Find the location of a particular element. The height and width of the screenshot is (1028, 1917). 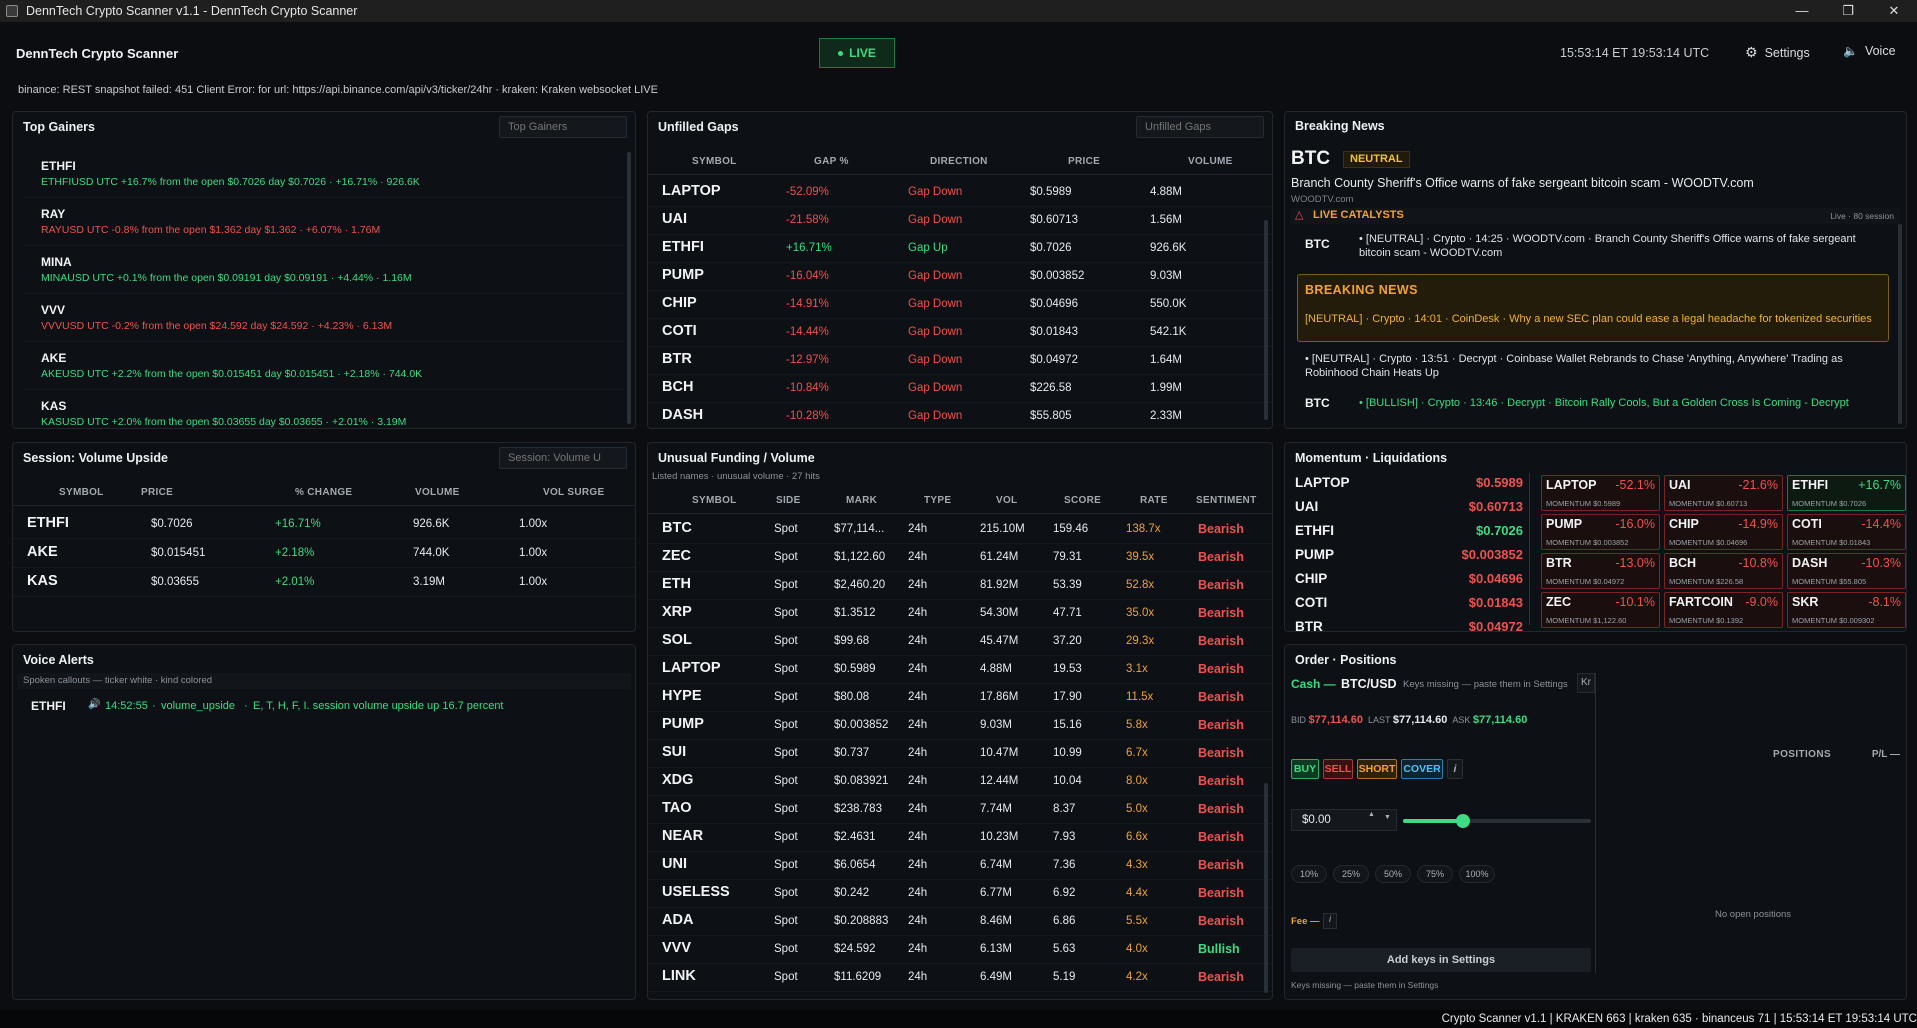

direction-cell: Gap Down is located at coordinates (935, 416).